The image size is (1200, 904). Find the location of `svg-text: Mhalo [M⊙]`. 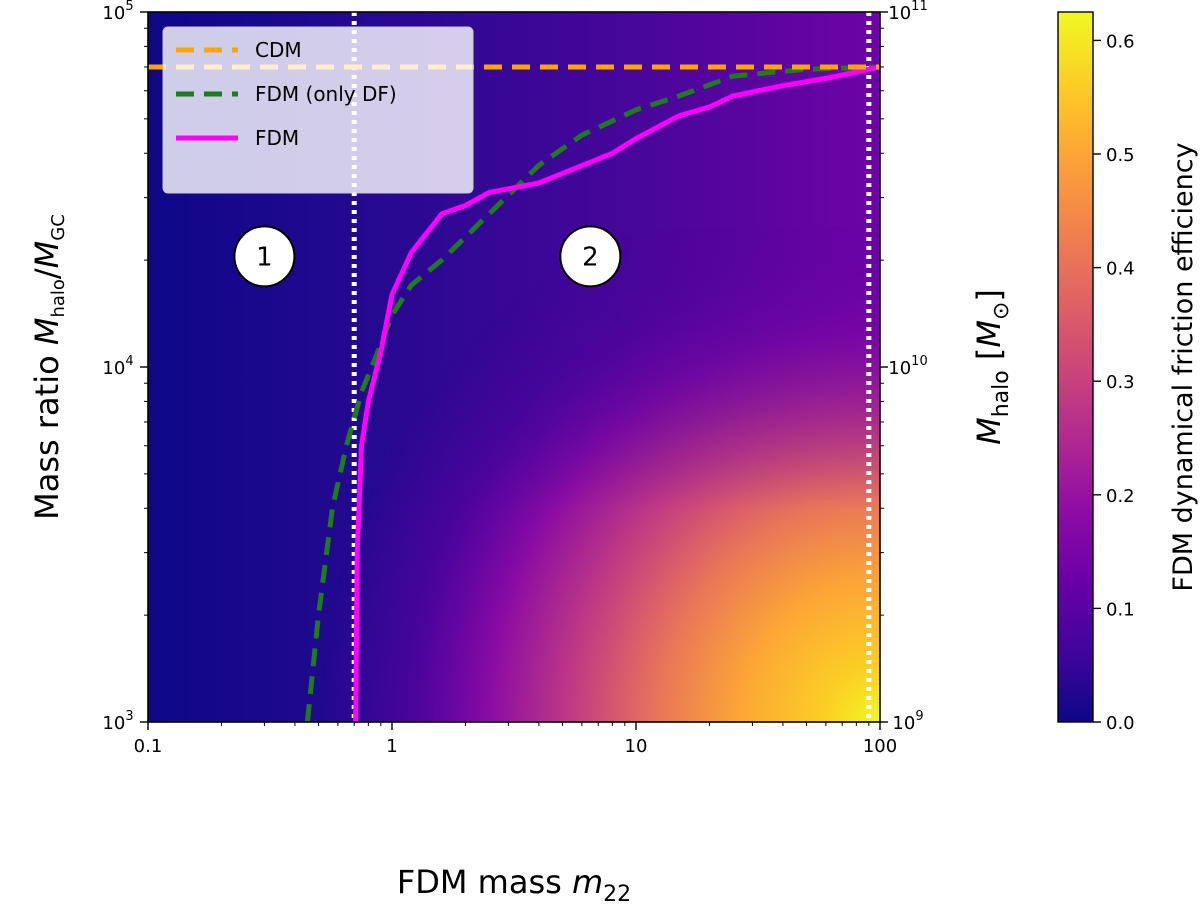

svg-text: Mhalo [M⊙] is located at coordinates (992, 367).